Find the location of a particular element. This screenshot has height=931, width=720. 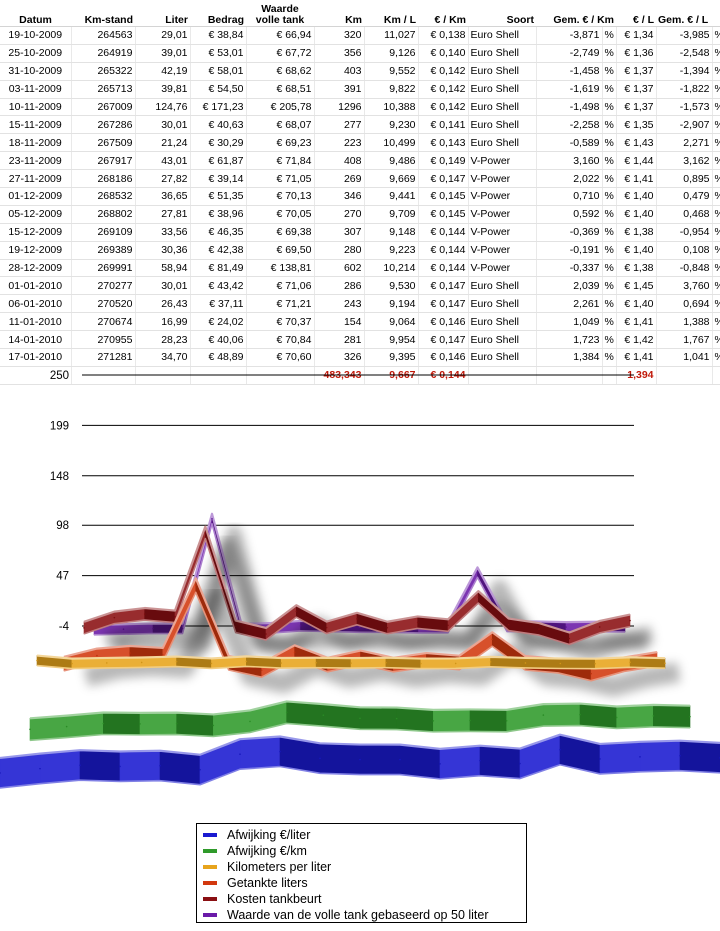

table-cell: 0,710 is located at coordinates (569, 196).